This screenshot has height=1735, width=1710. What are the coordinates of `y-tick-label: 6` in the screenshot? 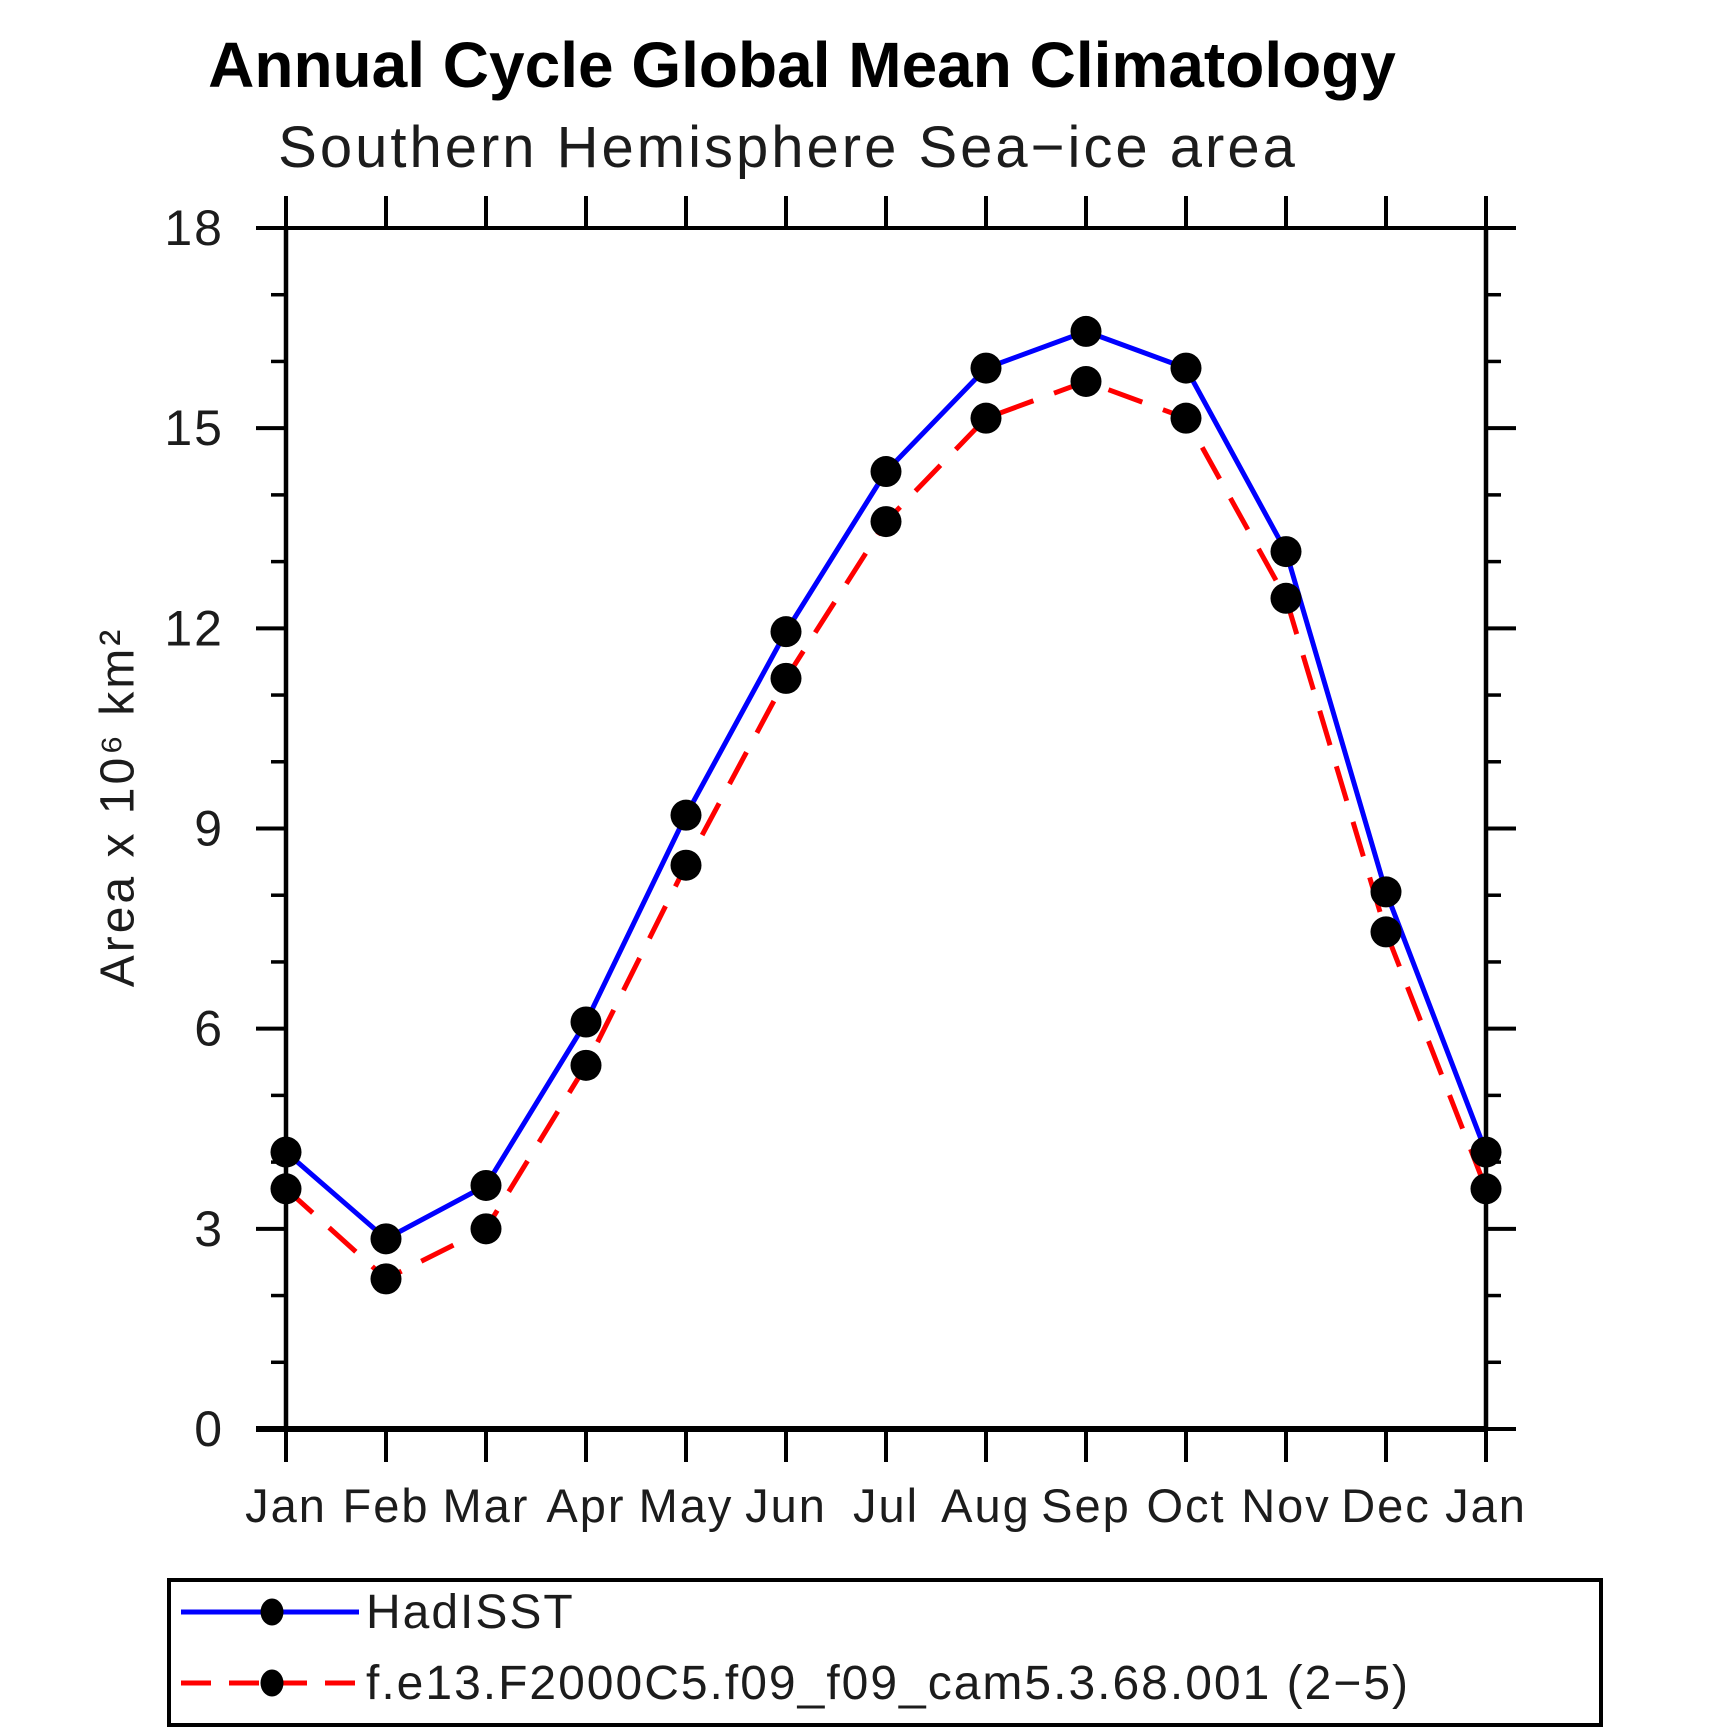 It's located at (209, 1029).